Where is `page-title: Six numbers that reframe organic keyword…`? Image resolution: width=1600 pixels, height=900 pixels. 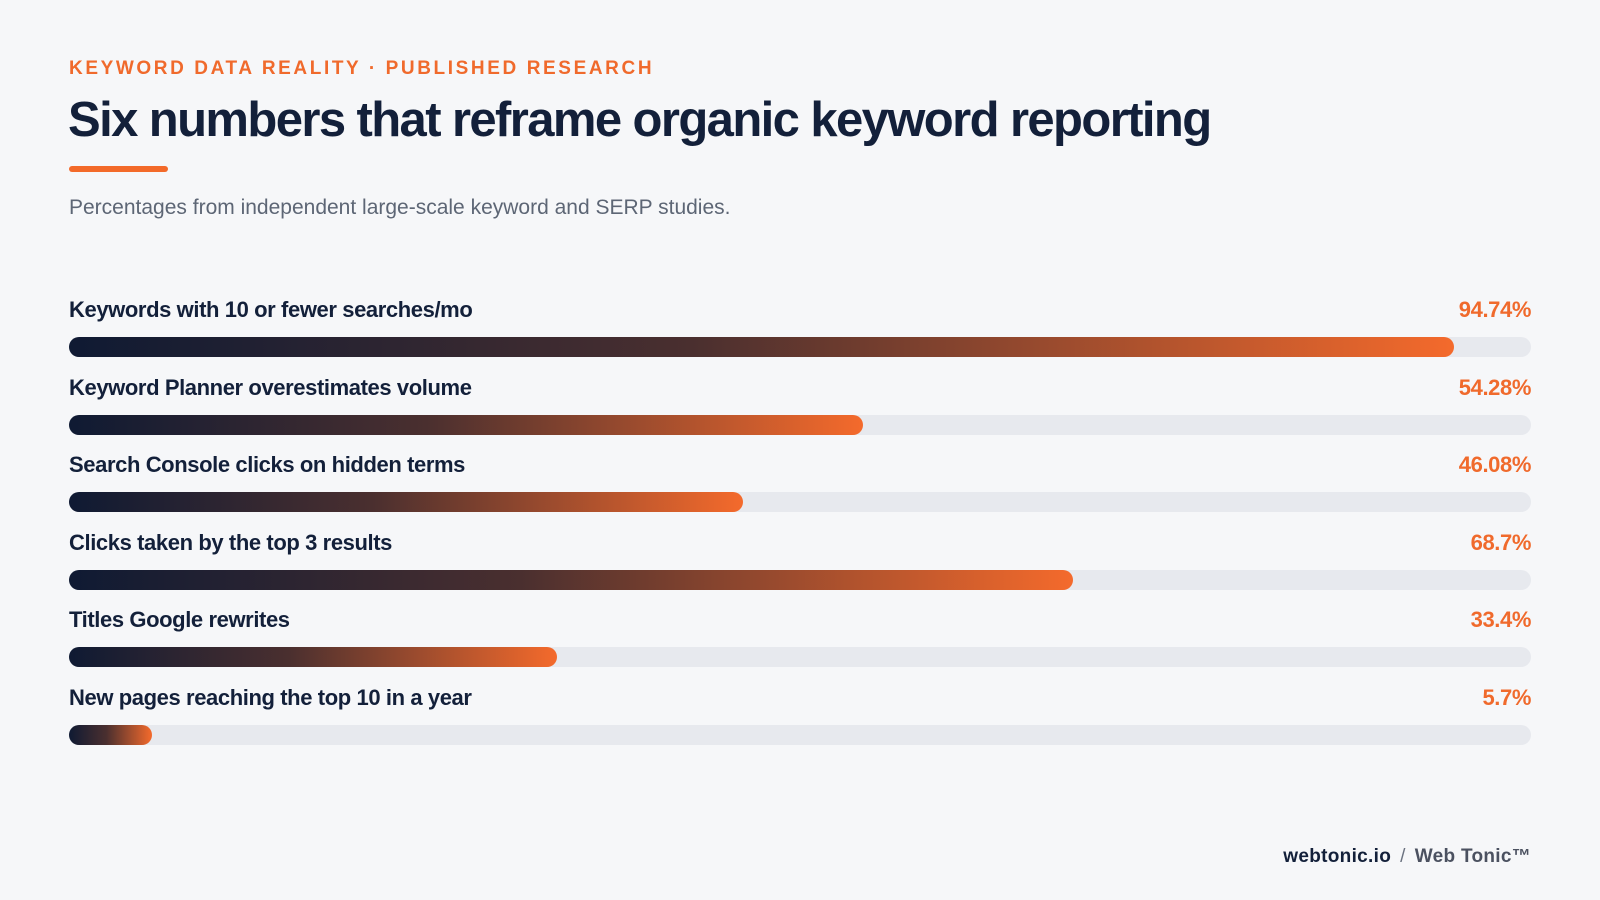
page-title: Six numbers that reframe organic keyword… is located at coordinates (640, 120).